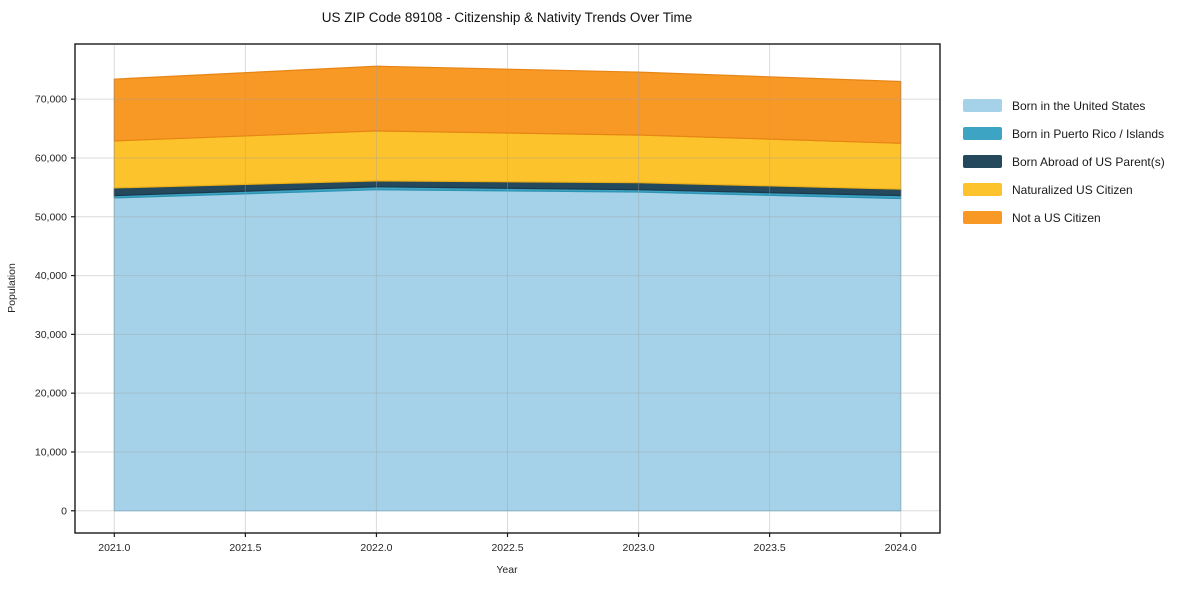 This screenshot has height=590, width=1189. I want to click on x-tick-label: 2021.0, so click(114, 548).